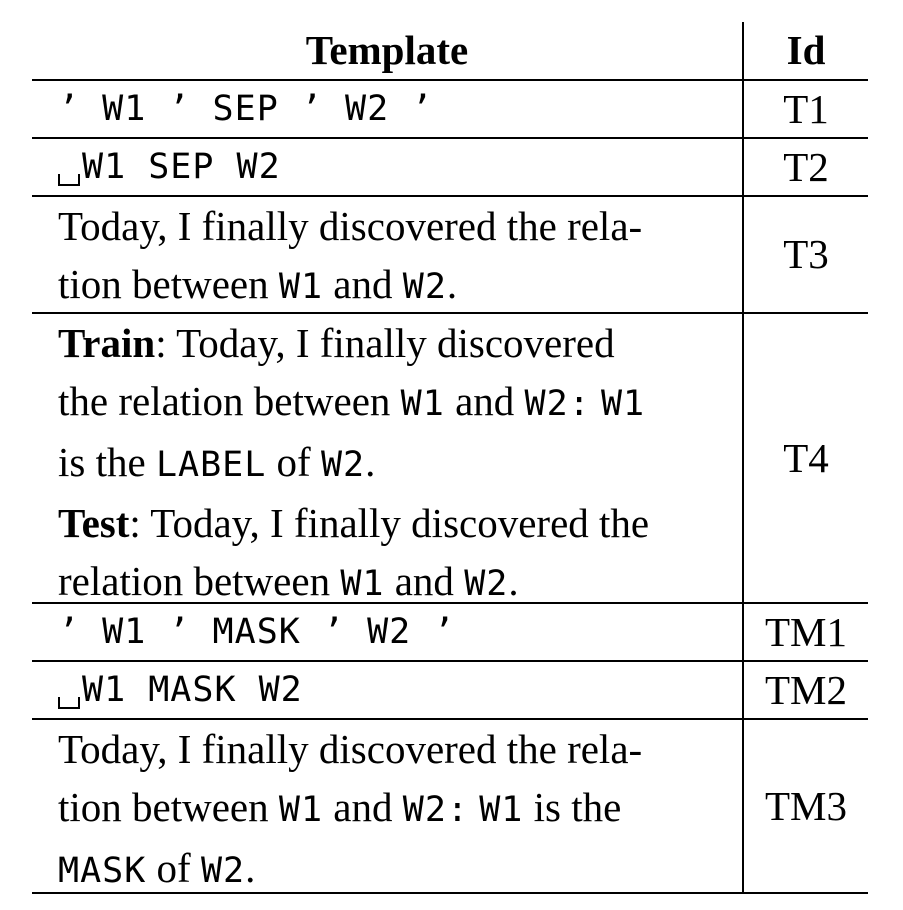 The image size is (903, 910). I want to click on table-row-t2: W1 SEP W2 T2, so click(450, 167).